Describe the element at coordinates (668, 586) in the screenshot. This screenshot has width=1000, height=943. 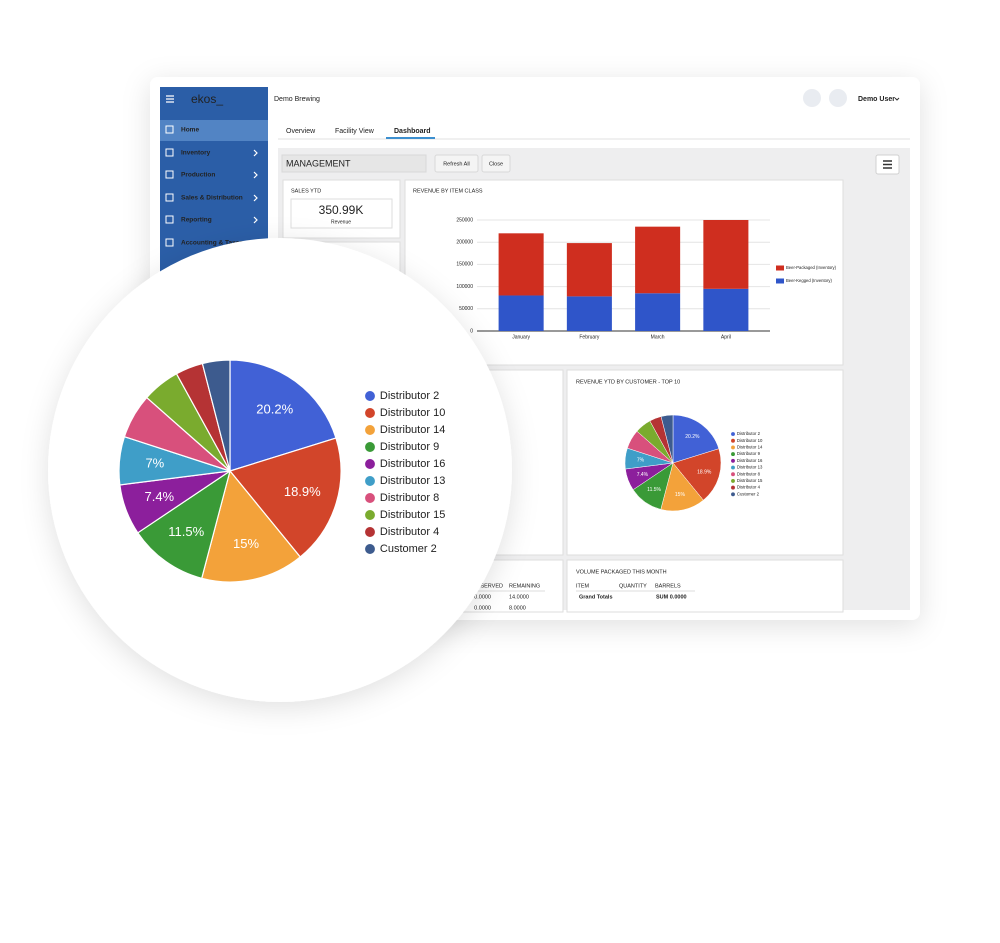
I see `column-header: BARRELS` at that location.